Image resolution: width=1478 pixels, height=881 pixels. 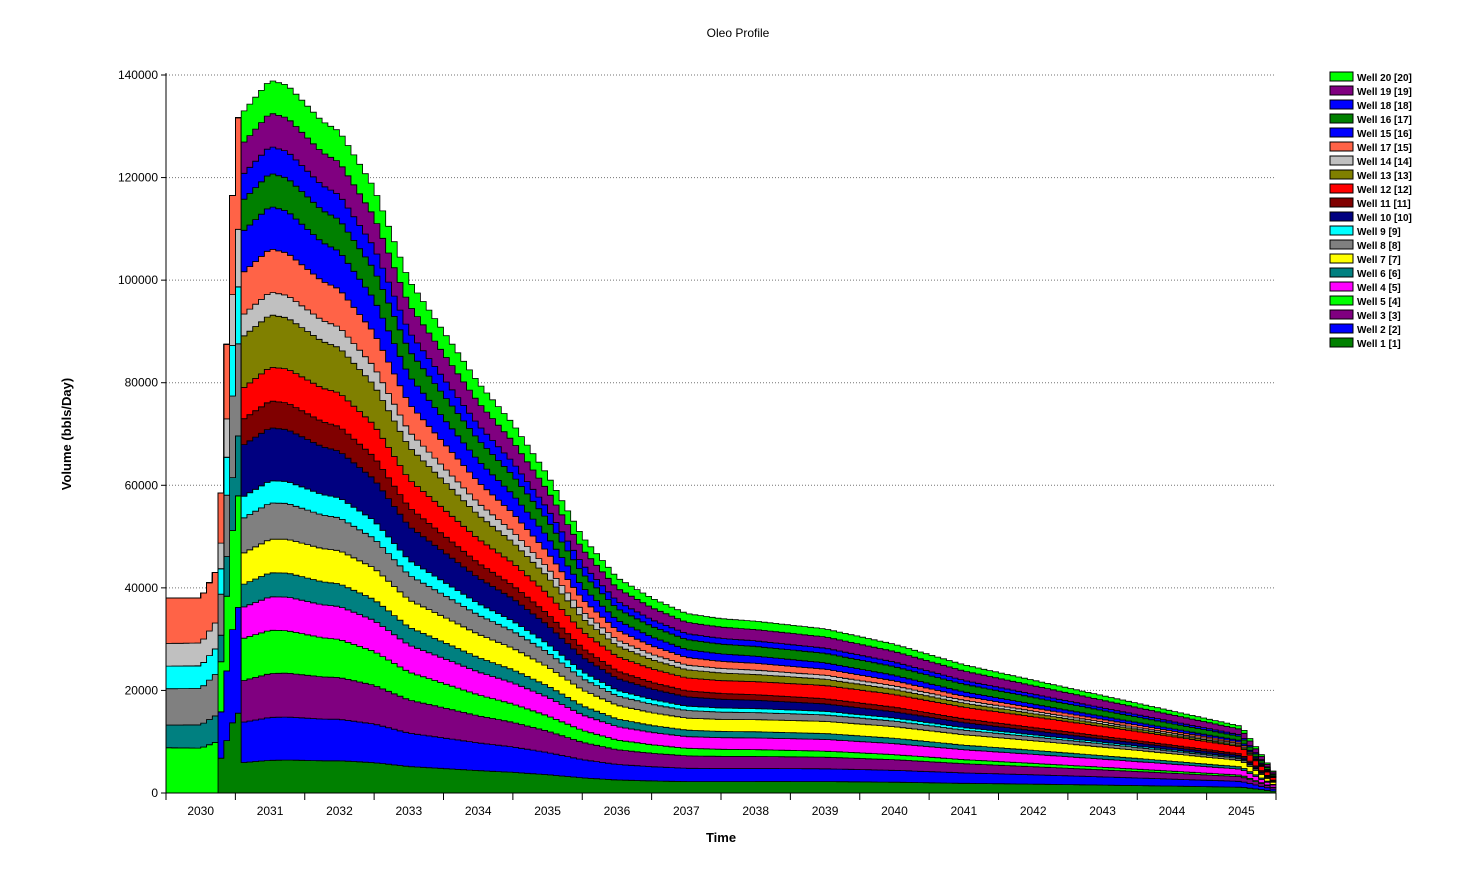 What do you see at coordinates (339, 811) in the screenshot?
I see `x-tick-label: 2032` at bounding box center [339, 811].